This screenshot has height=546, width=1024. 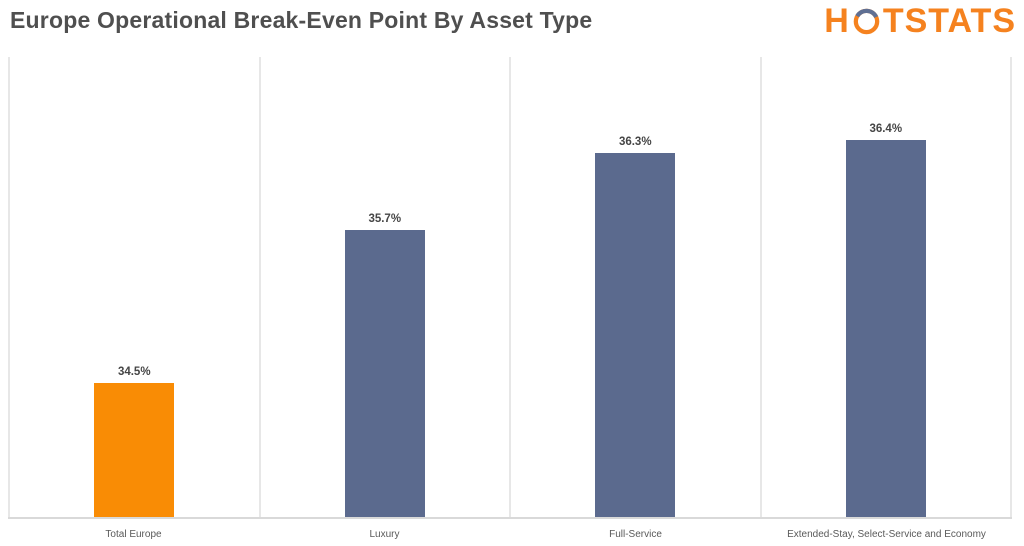 What do you see at coordinates (885, 328) in the screenshot?
I see `bar-extended-stay` at bounding box center [885, 328].